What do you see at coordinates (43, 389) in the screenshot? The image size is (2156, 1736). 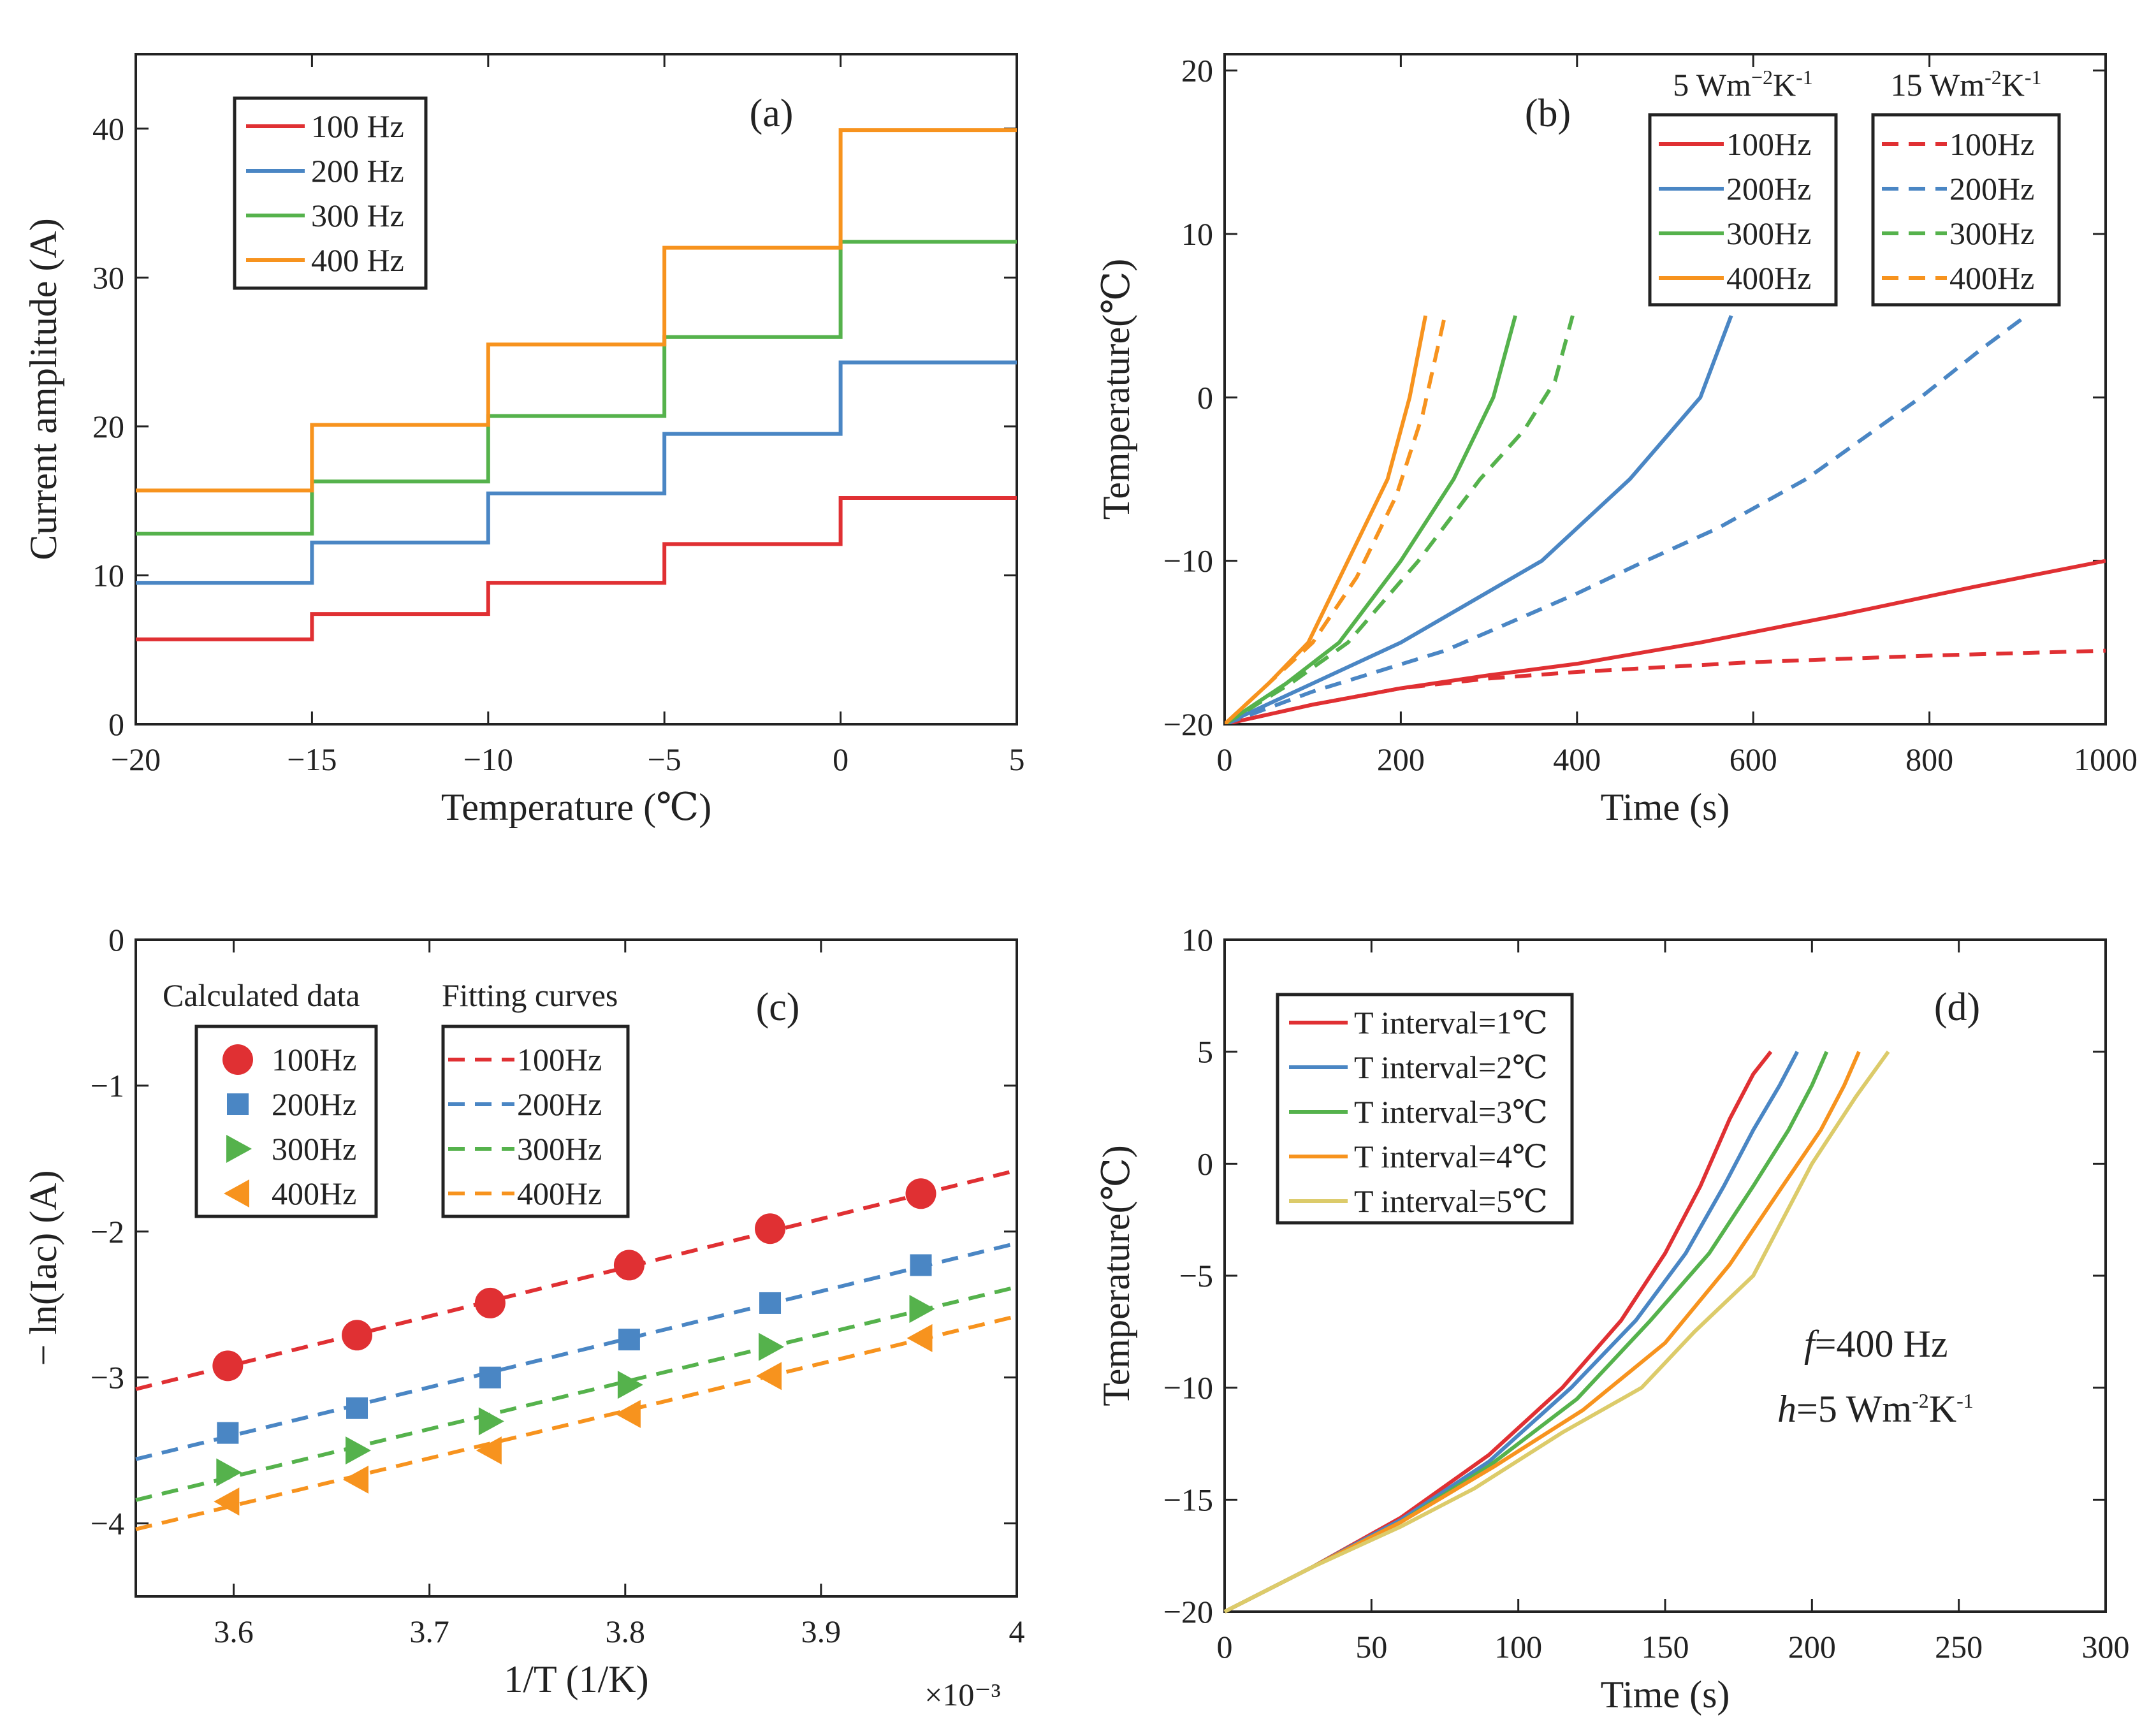 I see `y-axis-label: Current amplitude (A)` at bounding box center [43, 389].